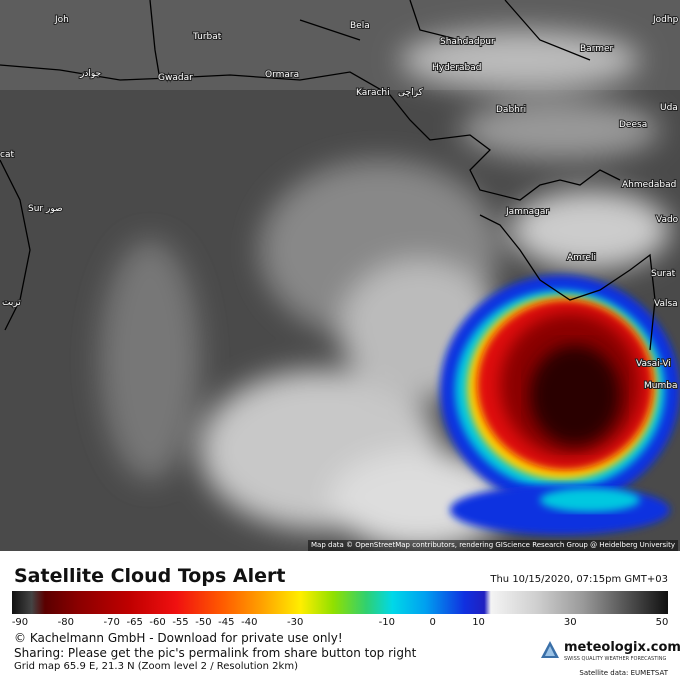 This screenshot has width=680, height=680. I want to click on place-label: Amreli, so click(581, 258).